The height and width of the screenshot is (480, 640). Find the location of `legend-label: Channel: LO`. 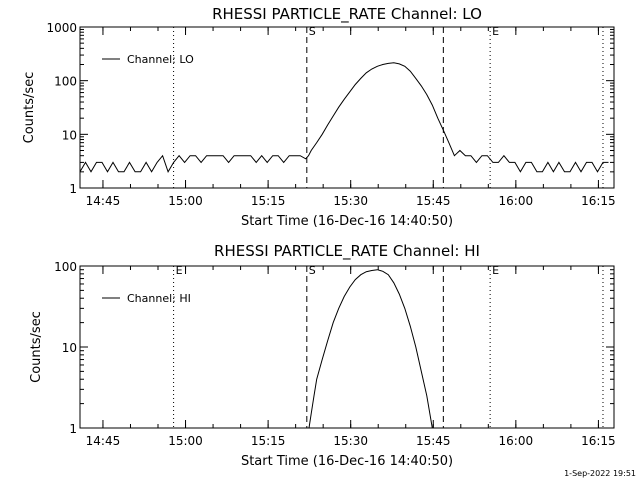

legend-label: Channel: LO is located at coordinates (160, 59).